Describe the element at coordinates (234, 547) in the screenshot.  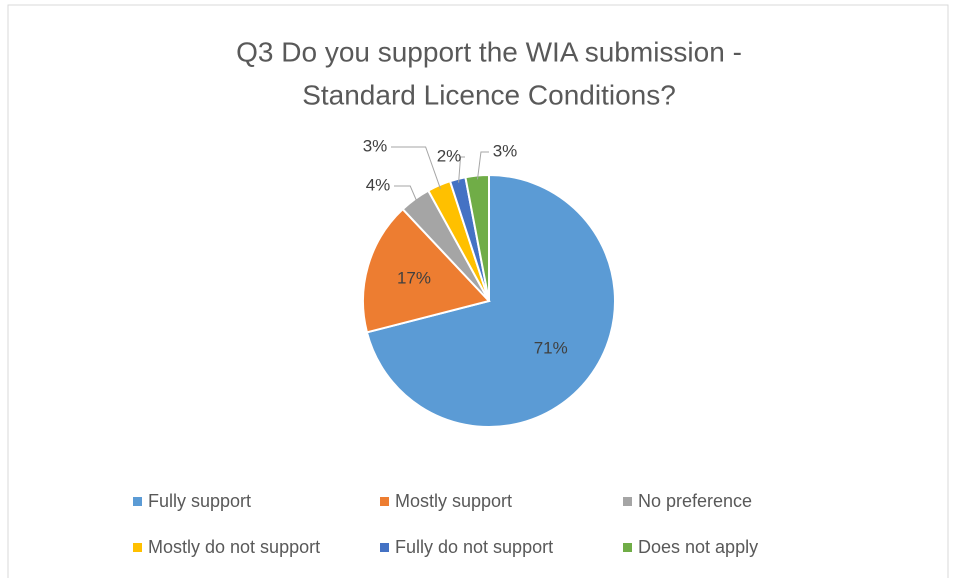
I see `legend-label: Mostly do not support` at that location.